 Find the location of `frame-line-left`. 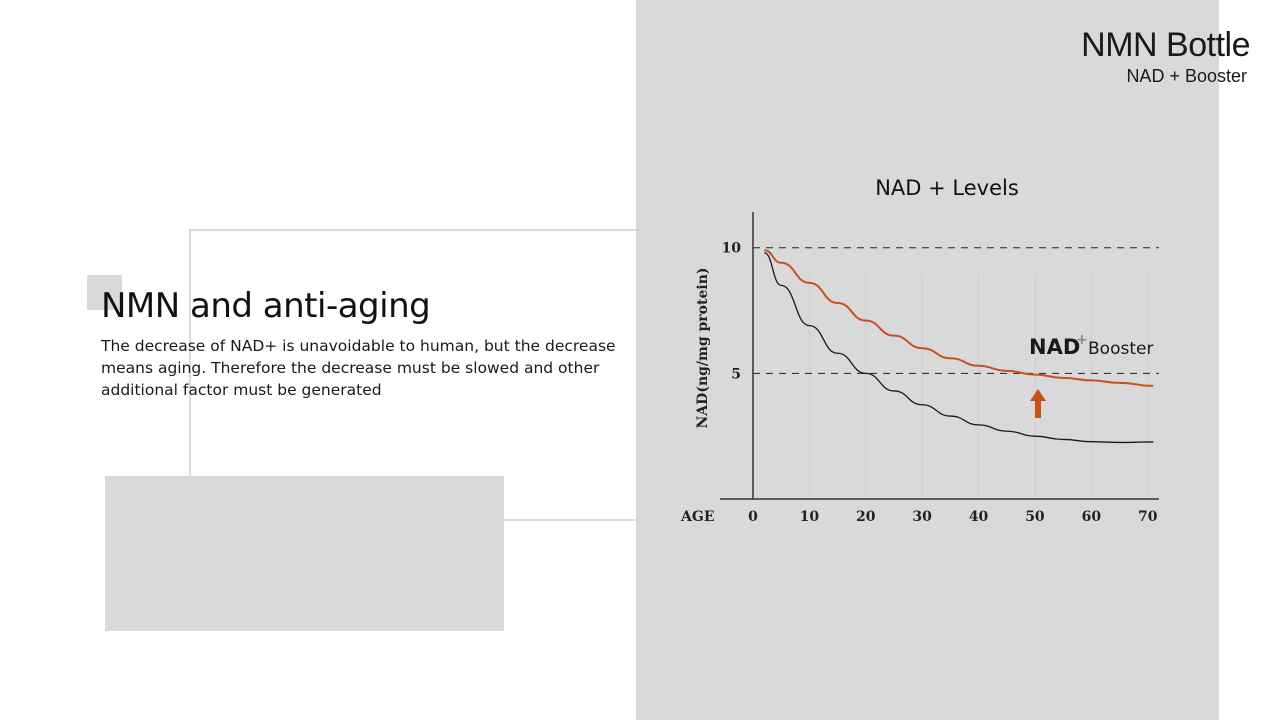

frame-line-left is located at coordinates (190, 352).